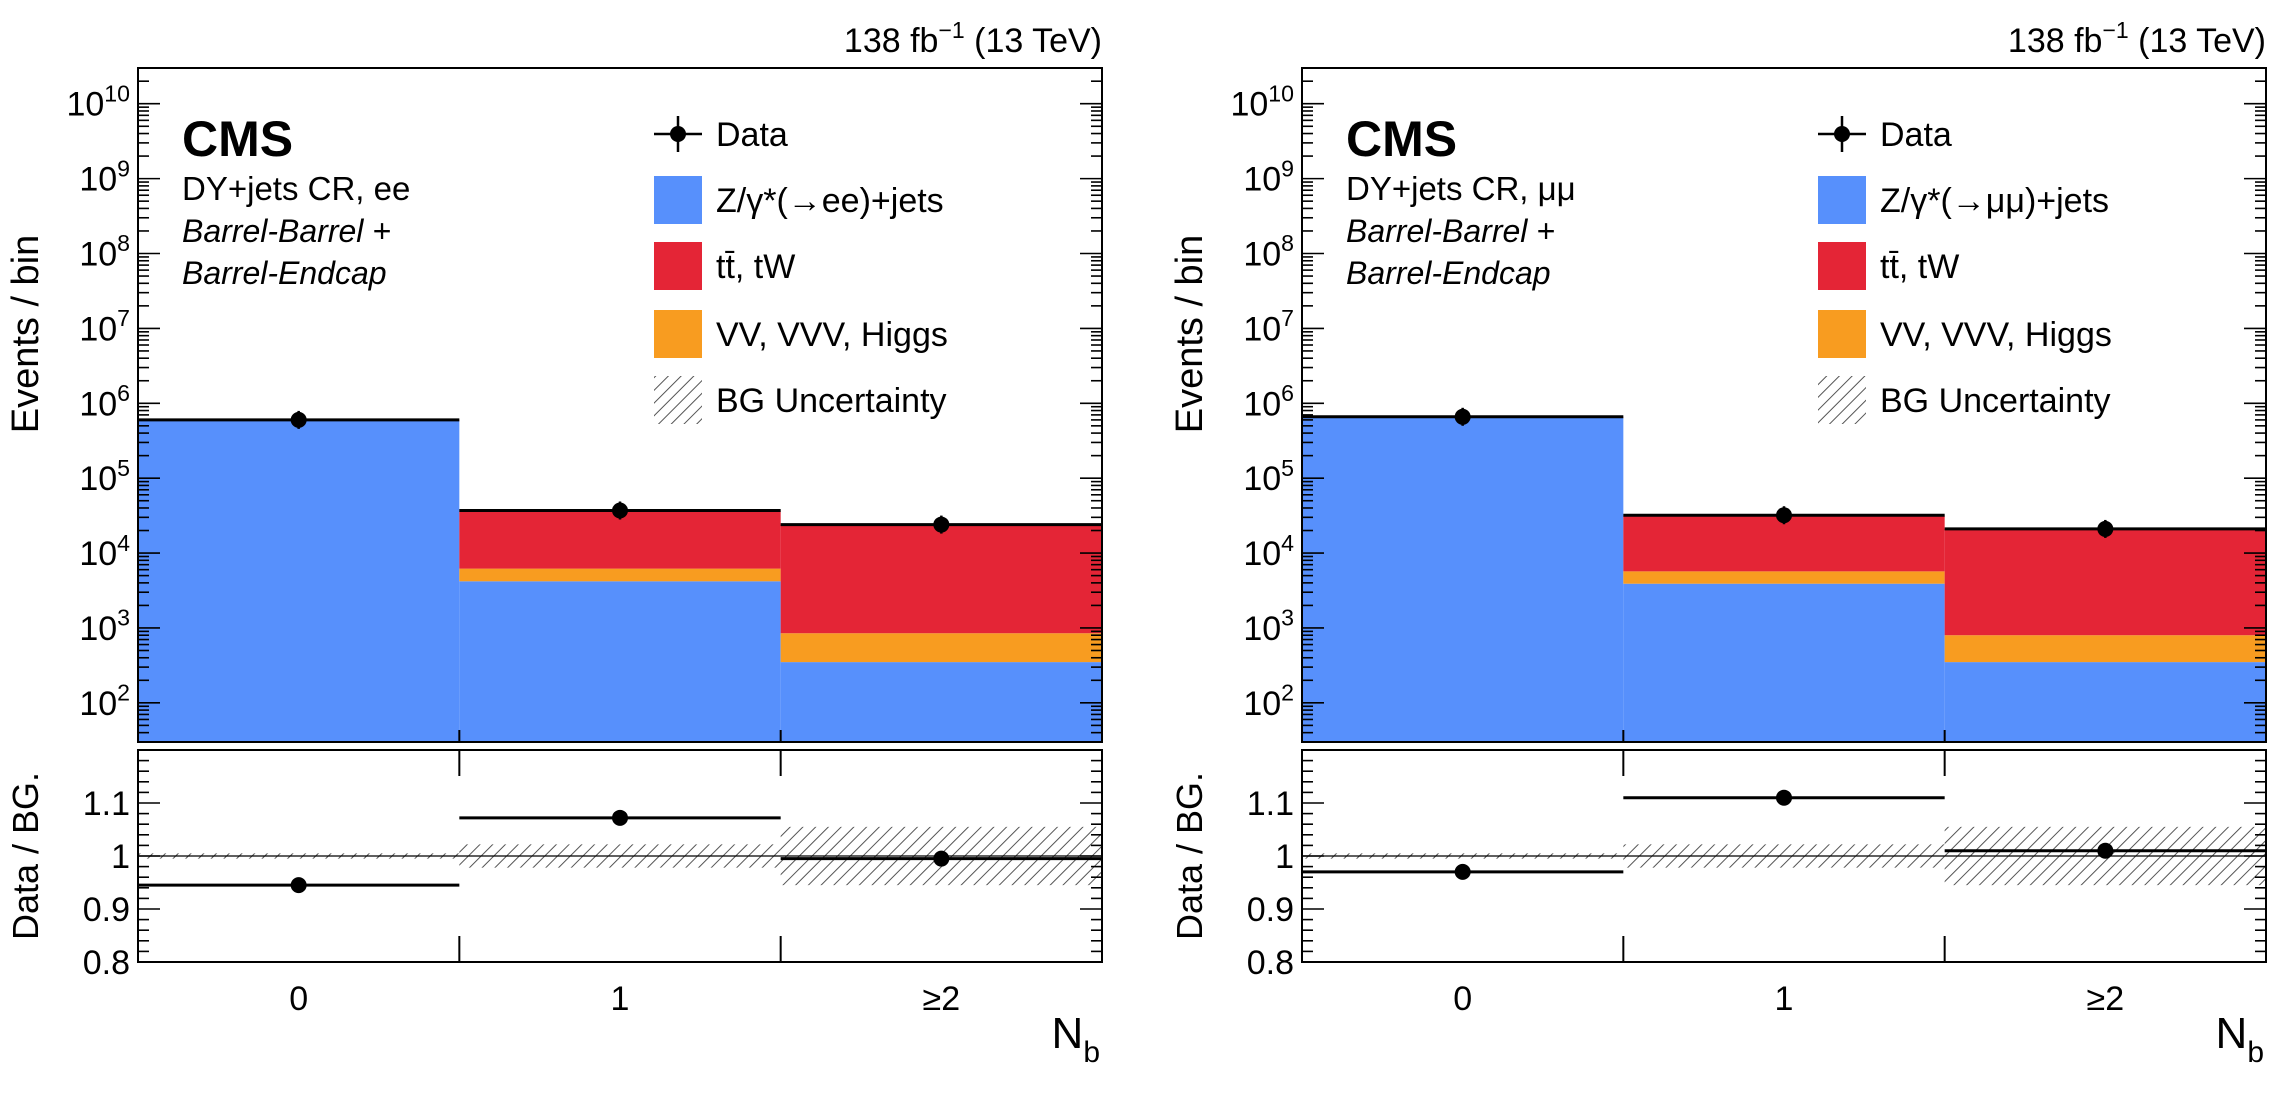 The image size is (2284, 1094). Describe the element at coordinates (1994, 201) in the screenshot. I see `legend-label-dy: Z/γ*(→μμ)+jets` at that location.